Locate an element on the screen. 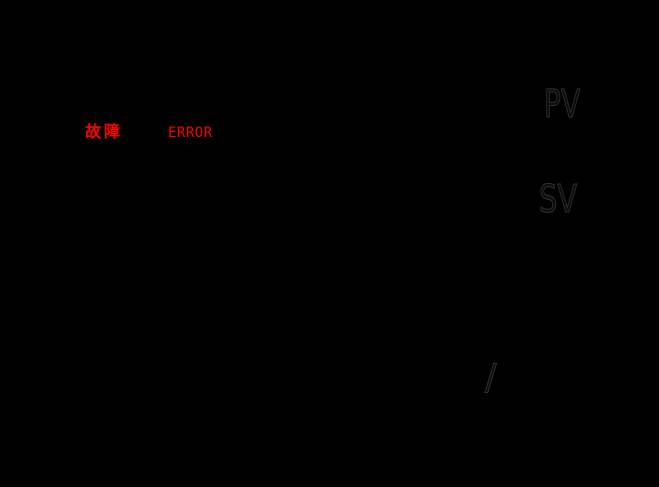 This screenshot has height=487, width=659. fault-indicator-label: 故障 is located at coordinates (104, 131).